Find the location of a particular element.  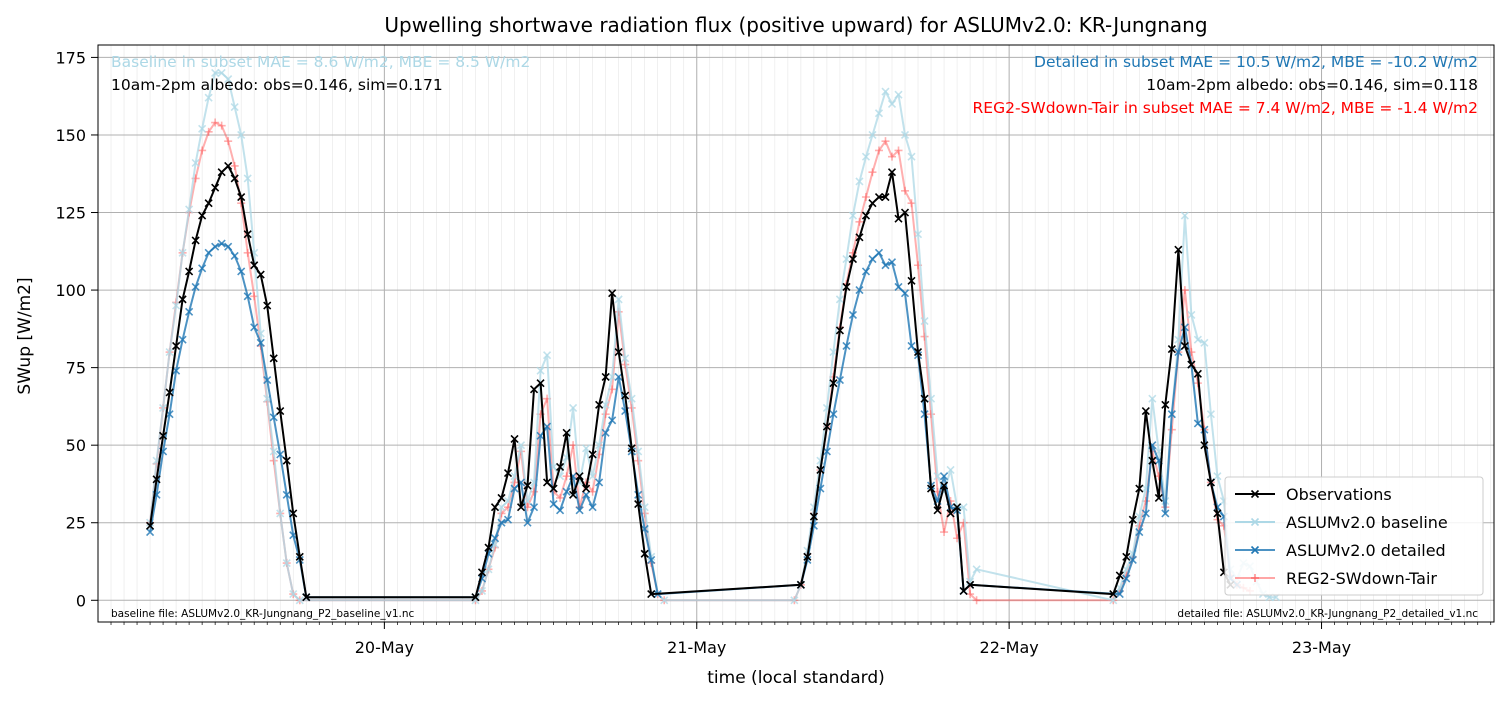

baseline-albedo-text: 10am-2pm albedo: obs=0.146, sim=0.171 is located at coordinates (277, 85).